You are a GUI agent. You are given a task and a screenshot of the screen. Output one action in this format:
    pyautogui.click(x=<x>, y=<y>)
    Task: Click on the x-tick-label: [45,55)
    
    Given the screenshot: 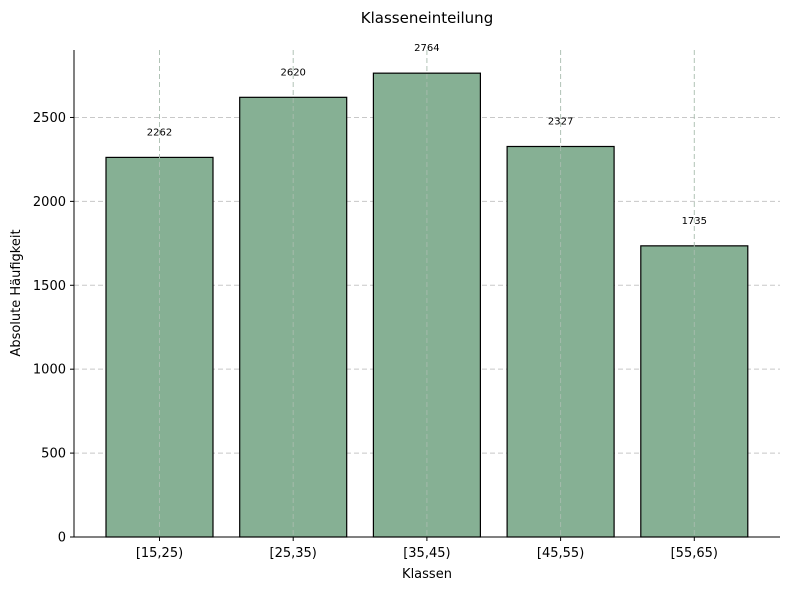 What is the action you would take?
    pyautogui.click(x=560, y=553)
    